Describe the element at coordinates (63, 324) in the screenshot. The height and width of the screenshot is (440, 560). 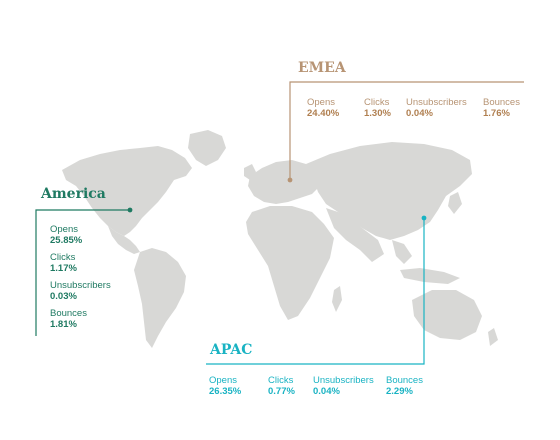
I see `america-bounces-value: 1.81%` at that location.